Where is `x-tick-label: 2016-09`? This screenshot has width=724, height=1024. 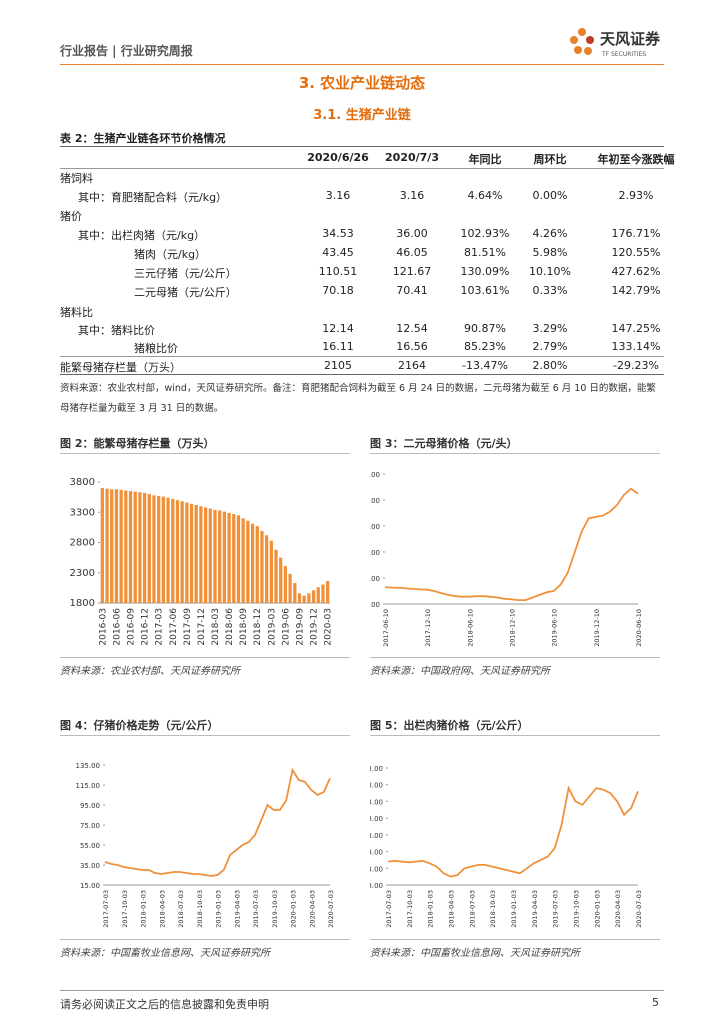 x-tick-label: 2016-09 is located at coordinates (132, 627).